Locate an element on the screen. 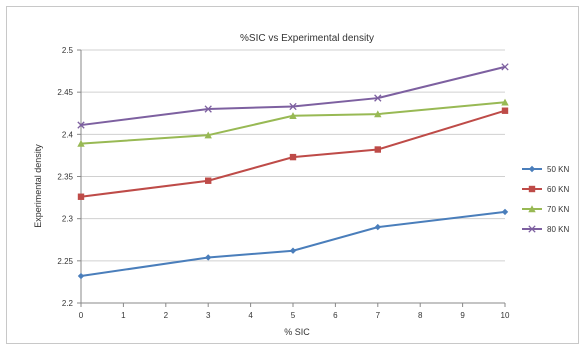 This screenshot has width=587, height=350. x-tick-label: 9 is located at coordinates (462, 315).